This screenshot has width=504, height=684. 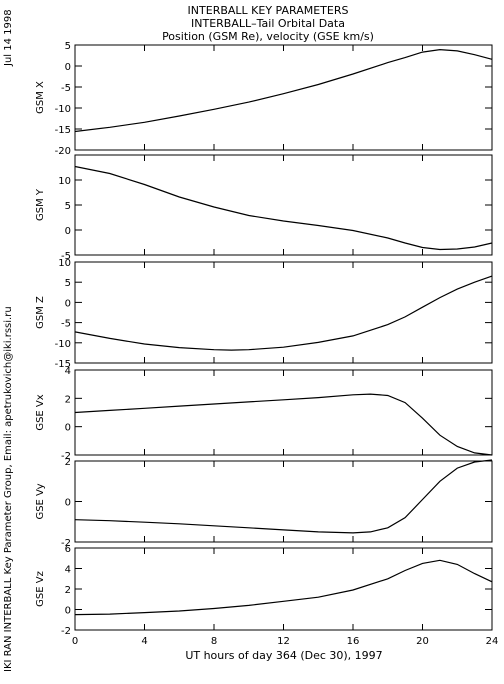 What do you see at coordinates (283, 655) in the screenshot?
I see `x-axis-label: UT hours of day 364 (Dec 30), 1997` at bounding box center [283, 655].